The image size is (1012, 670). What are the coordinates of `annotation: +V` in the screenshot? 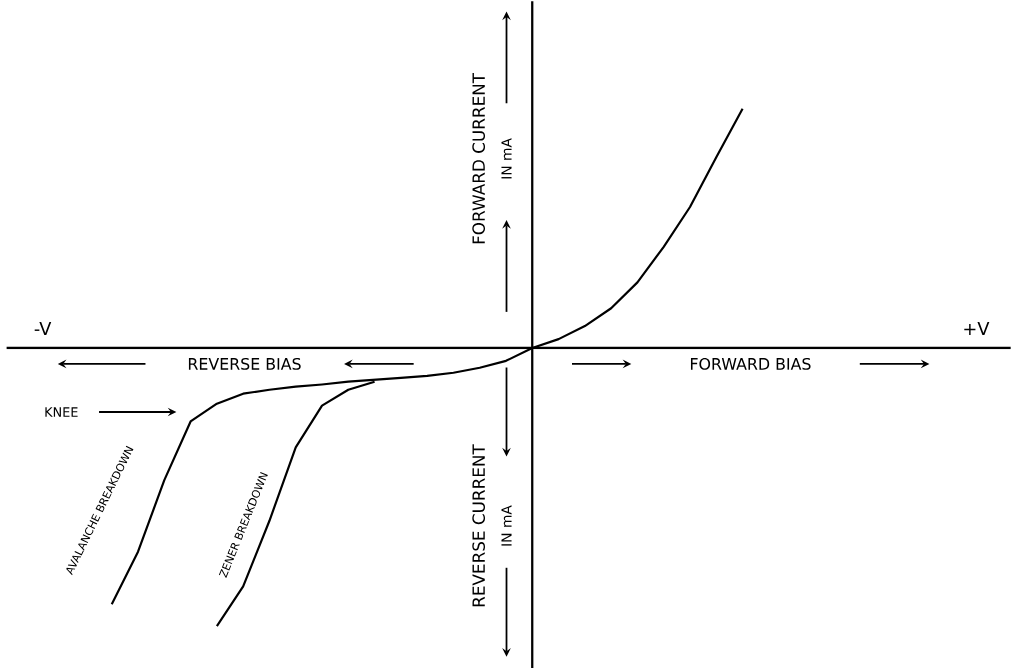 It's located at (977, 329).